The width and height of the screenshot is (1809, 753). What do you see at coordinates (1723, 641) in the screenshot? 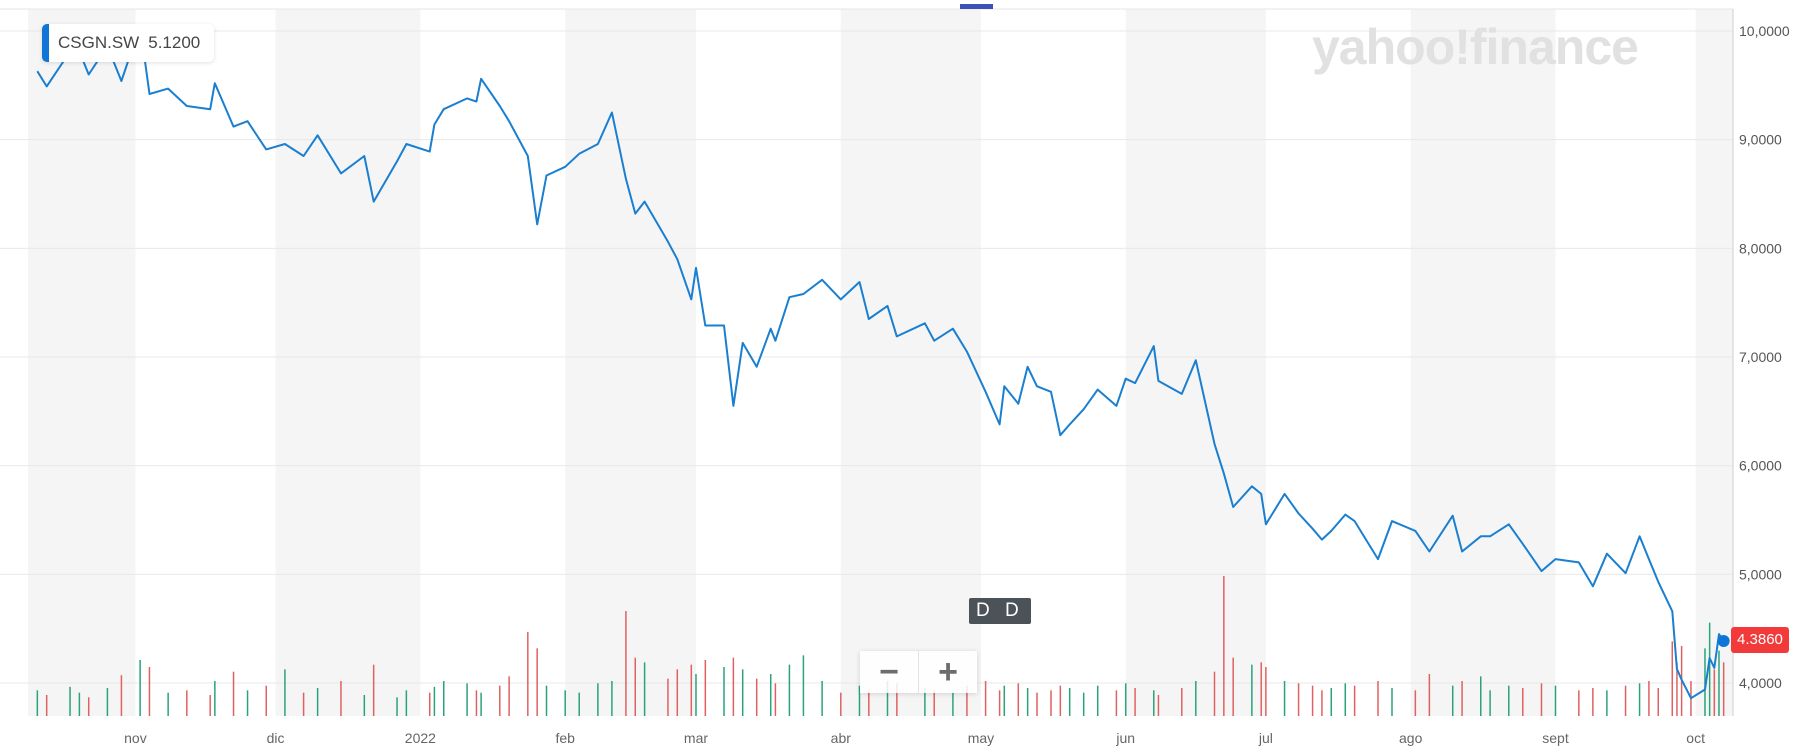
I see `last-price-dot` at bounding box center [1723, 641].